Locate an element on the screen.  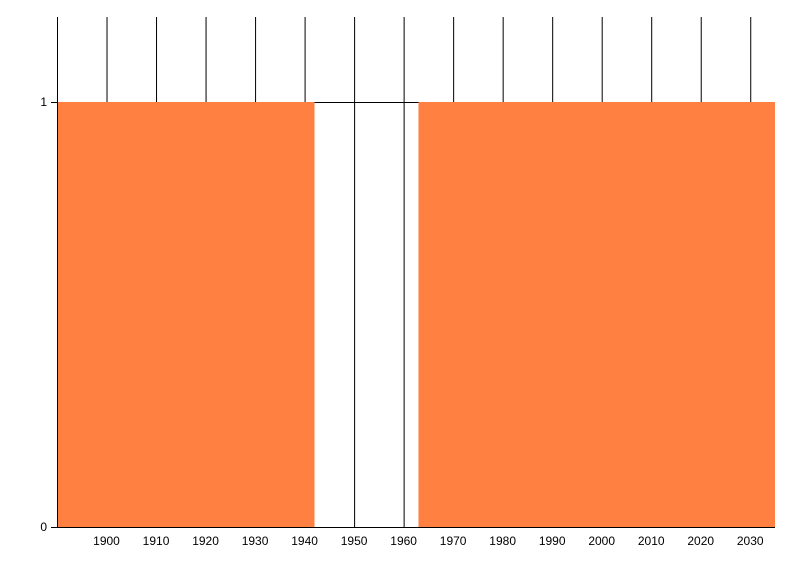
x-tick-label: 1940 is located at coordinates (304, 541).